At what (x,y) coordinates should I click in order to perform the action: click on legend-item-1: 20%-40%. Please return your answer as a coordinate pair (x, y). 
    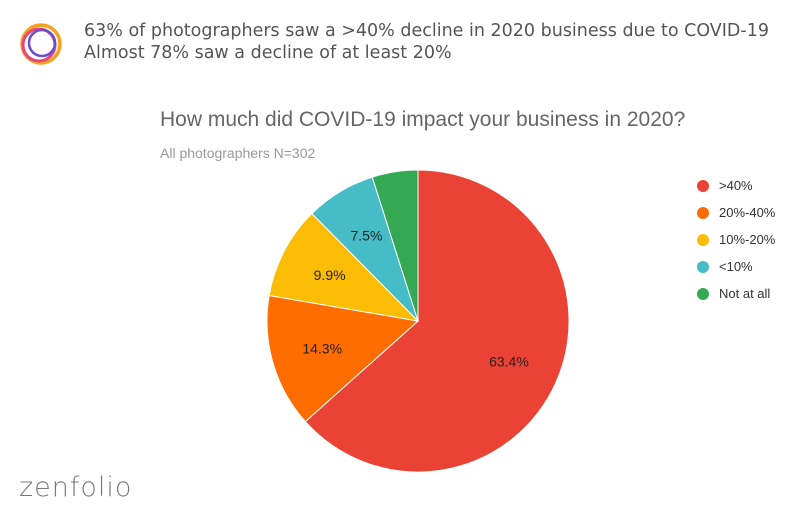
    Looking at the image, I should click on (736, 212).